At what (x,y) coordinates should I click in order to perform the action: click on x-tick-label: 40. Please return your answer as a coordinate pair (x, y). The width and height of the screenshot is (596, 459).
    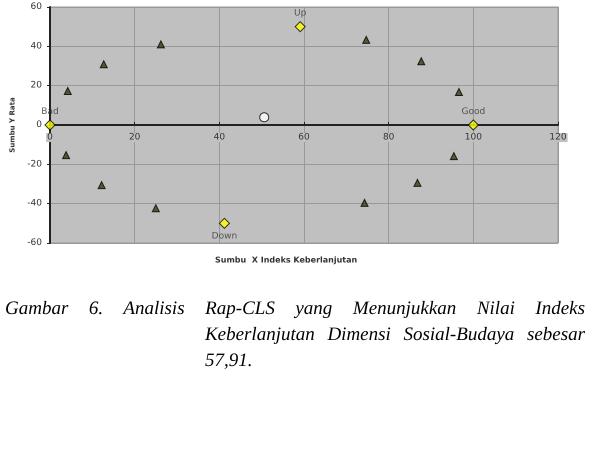
    Looking at the image, I should click on (220, 137).